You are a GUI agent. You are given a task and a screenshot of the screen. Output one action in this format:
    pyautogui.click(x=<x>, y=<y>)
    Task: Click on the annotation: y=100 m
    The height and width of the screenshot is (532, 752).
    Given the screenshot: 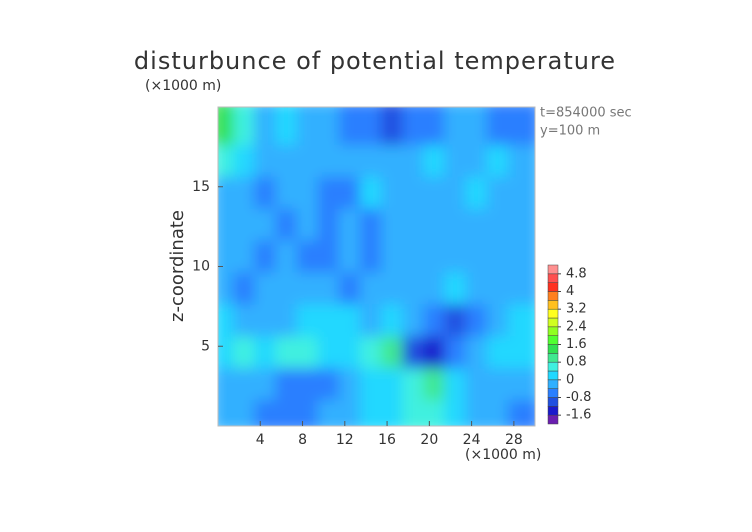 What is the action you would take?
    pyautogui.click(x=570, y=131)
    